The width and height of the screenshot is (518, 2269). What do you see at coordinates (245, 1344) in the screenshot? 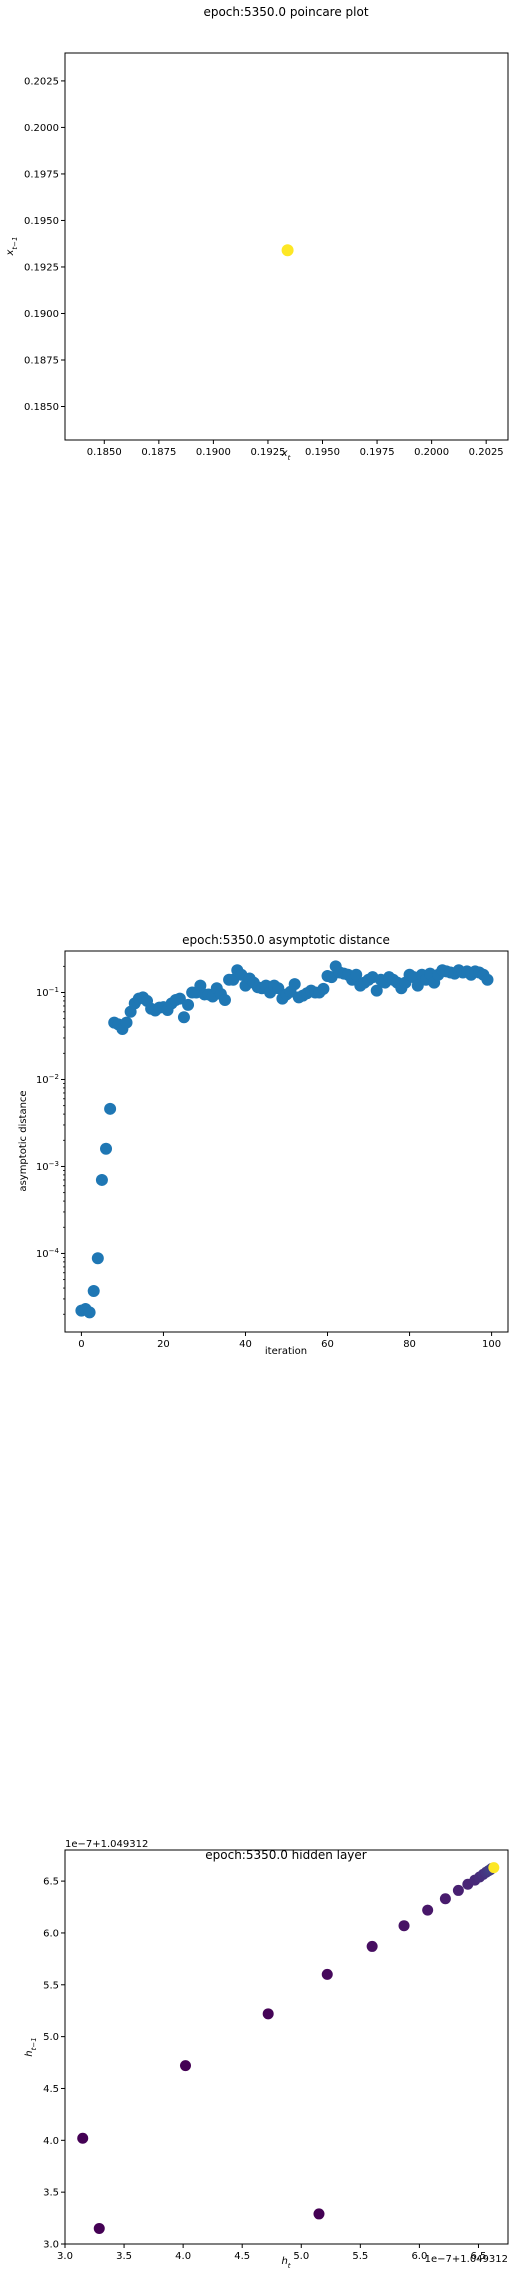
I see `asymptotic-distance-xtick-label: 40` at bounding box center [245, 1344].